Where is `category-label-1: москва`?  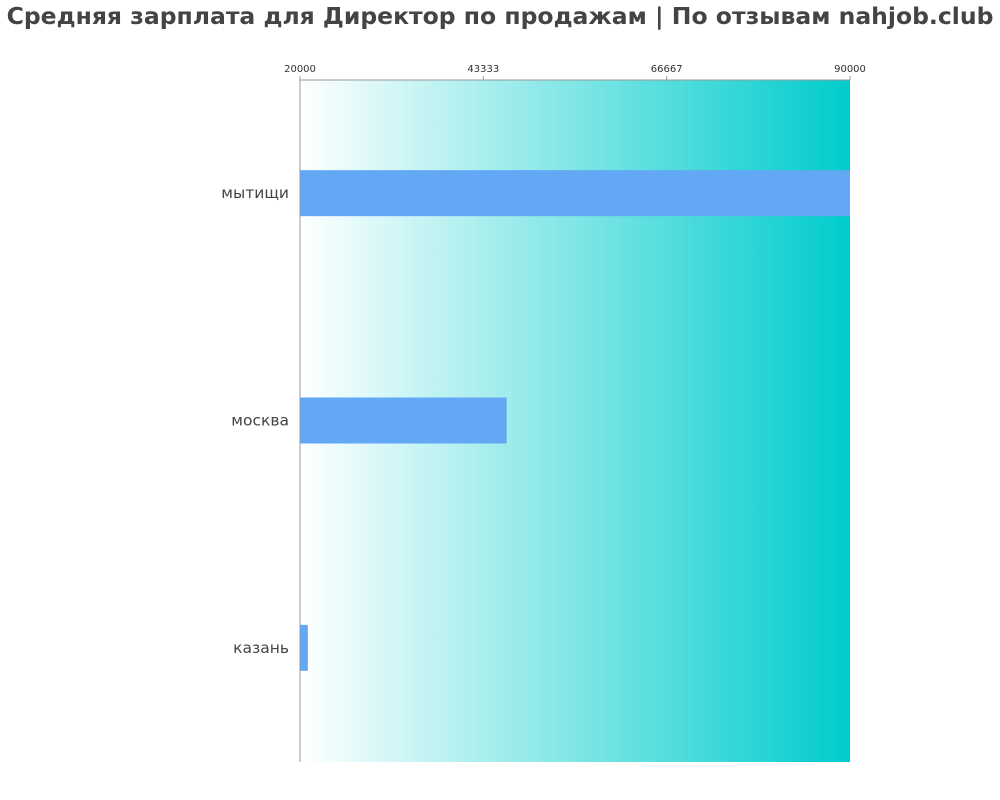
category-label-1: москва is located at coordinates (260, 421).